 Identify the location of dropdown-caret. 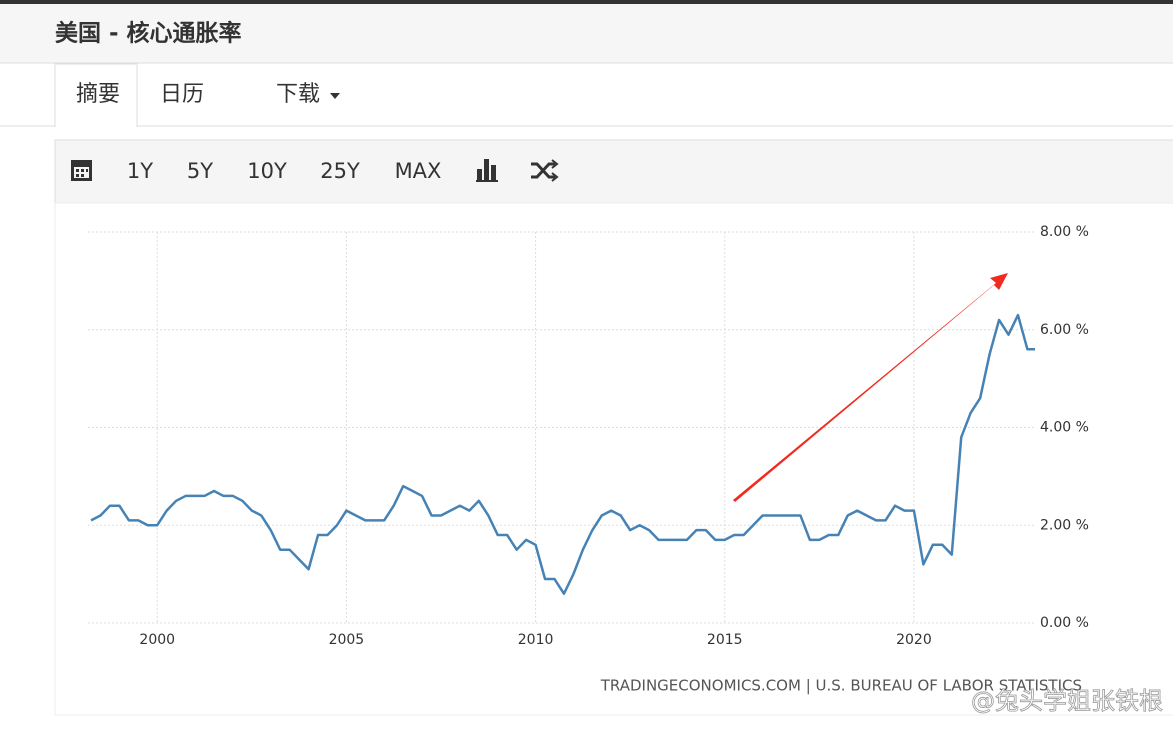
(335, 96).